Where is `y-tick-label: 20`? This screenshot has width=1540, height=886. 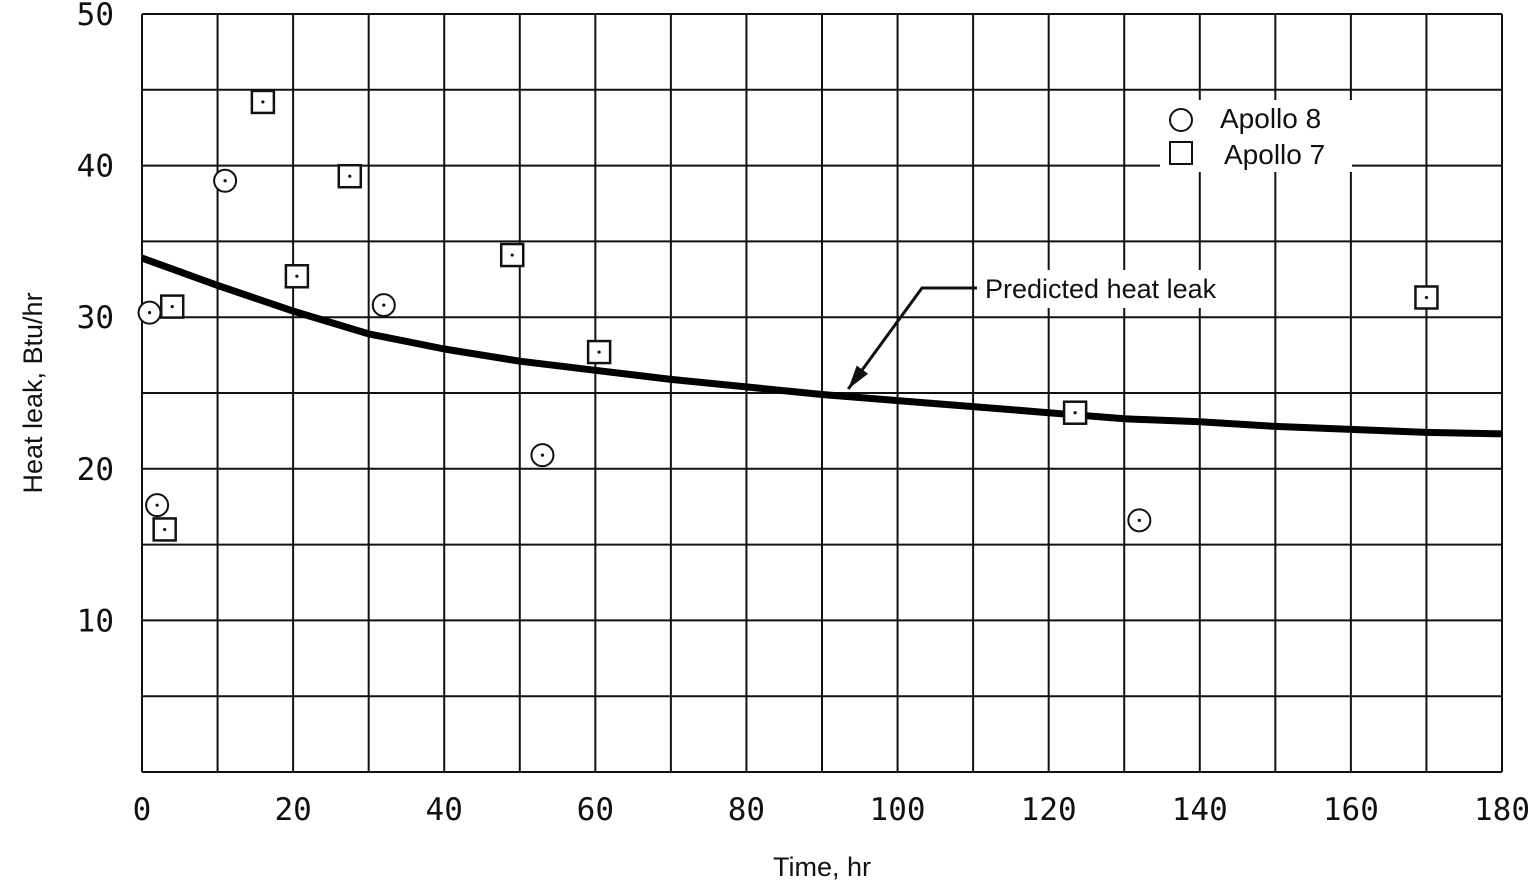
y-tick-label: 20 is located at coordinates (95, 470).